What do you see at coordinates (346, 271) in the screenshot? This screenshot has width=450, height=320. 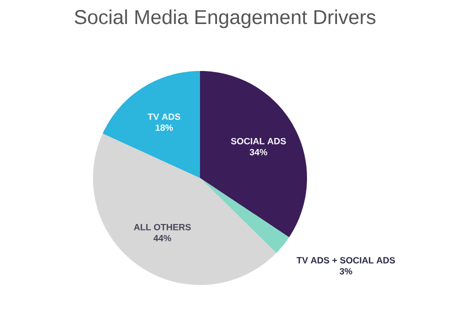 I see `data-label: 3%` at bounding box center [346, 271].